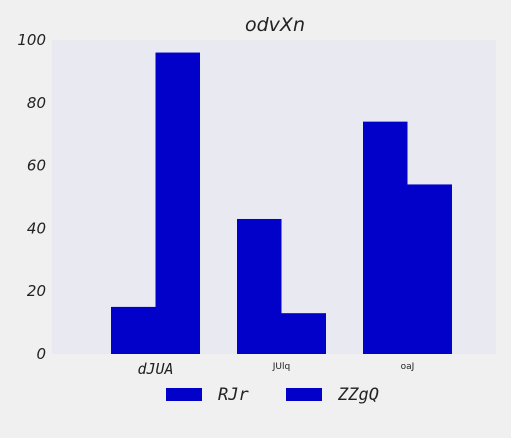 This screenshot has width=511, height=438. I want to click on y-tick-label: 0, so click(41, 354).